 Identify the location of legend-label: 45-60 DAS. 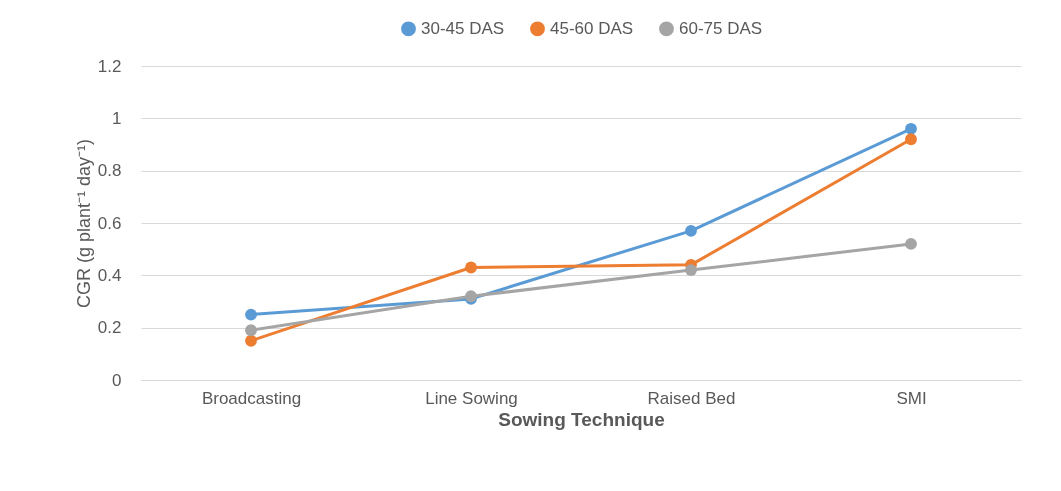
(592, 28).